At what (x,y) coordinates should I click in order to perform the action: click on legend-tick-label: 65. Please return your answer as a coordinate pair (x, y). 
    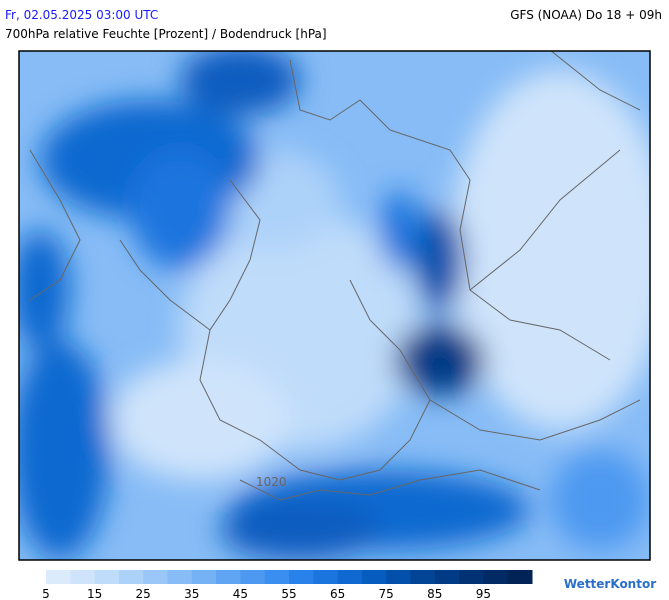
    Looking at the image, I should click on (337, 593).